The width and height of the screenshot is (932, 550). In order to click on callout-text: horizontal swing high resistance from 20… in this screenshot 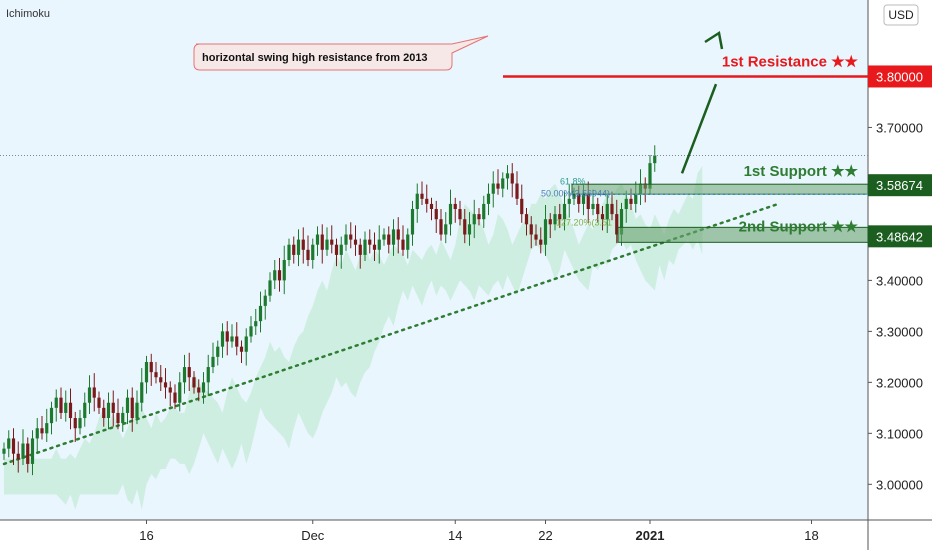, I will do `click(315, 58)`.